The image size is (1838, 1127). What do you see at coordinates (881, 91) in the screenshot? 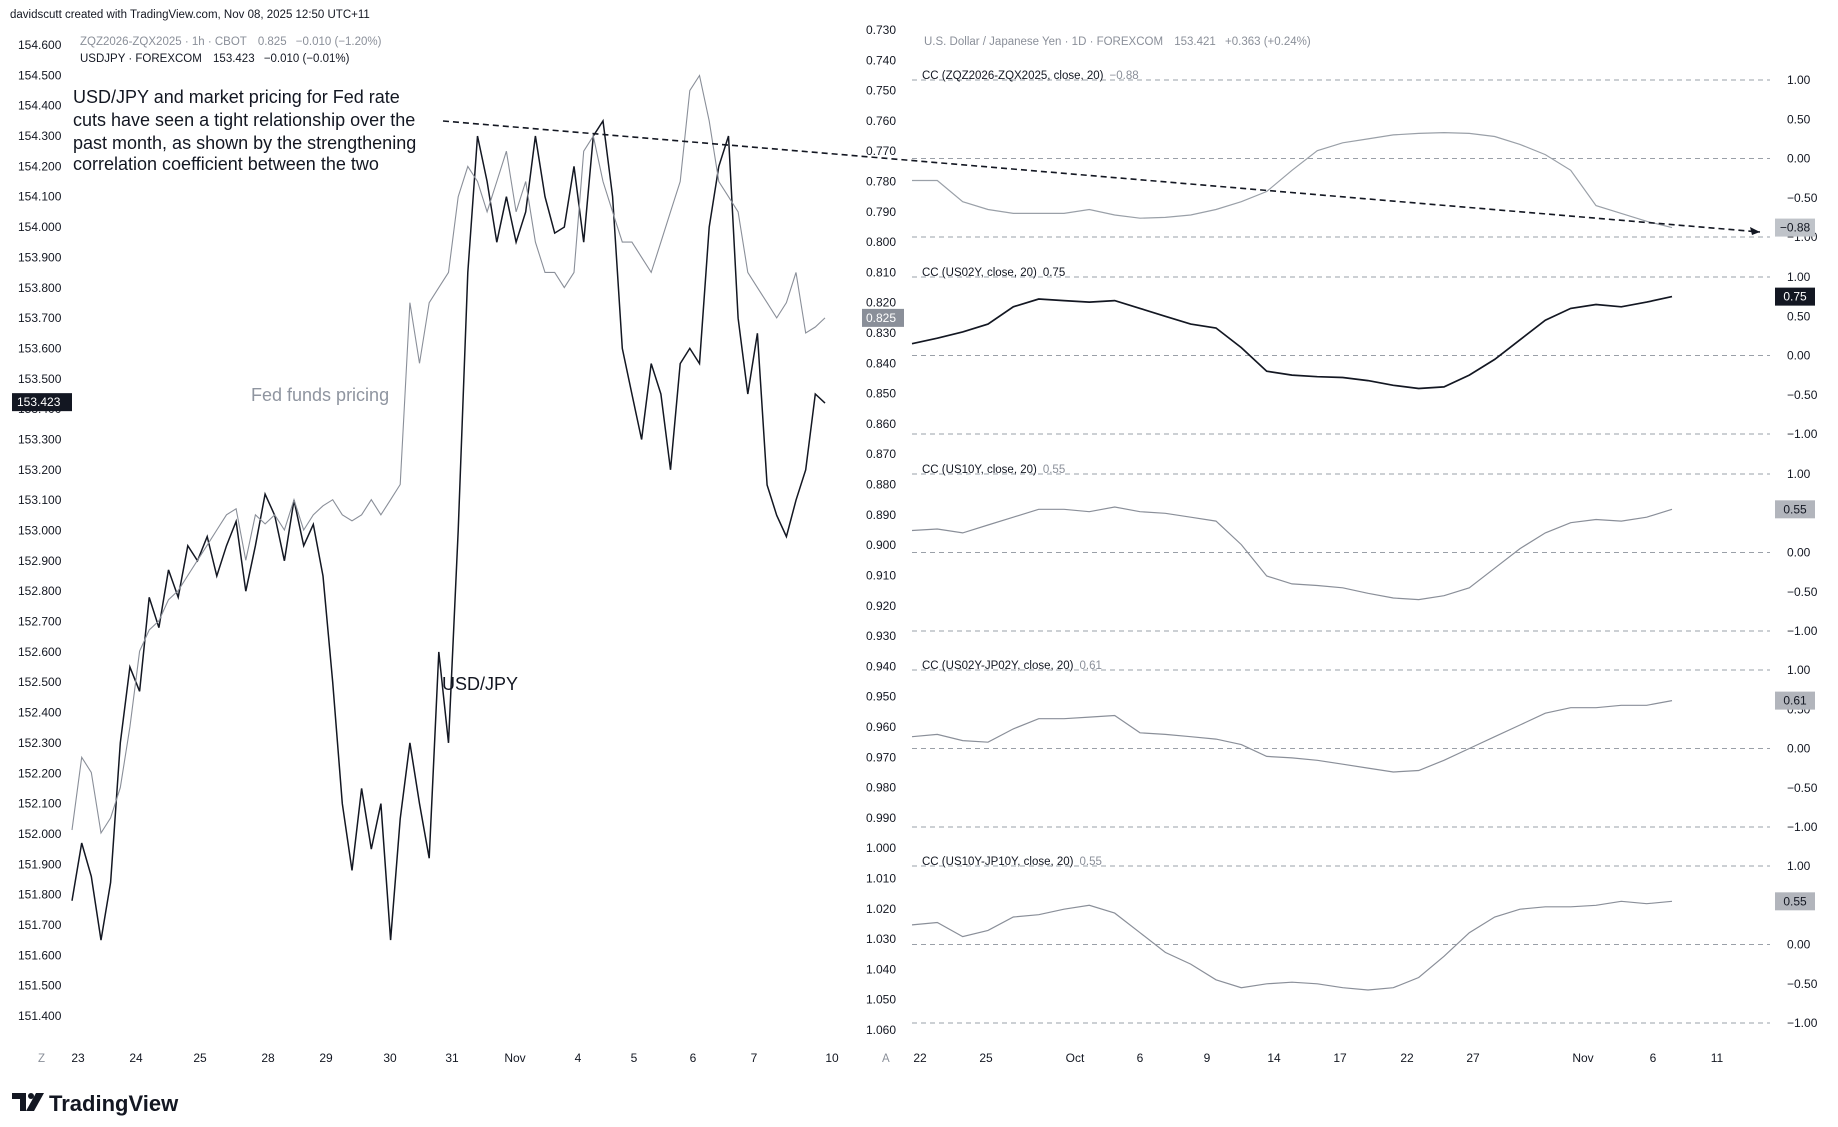
I see `right-axis-tick: 0.750` at bounding box center [881, 91].